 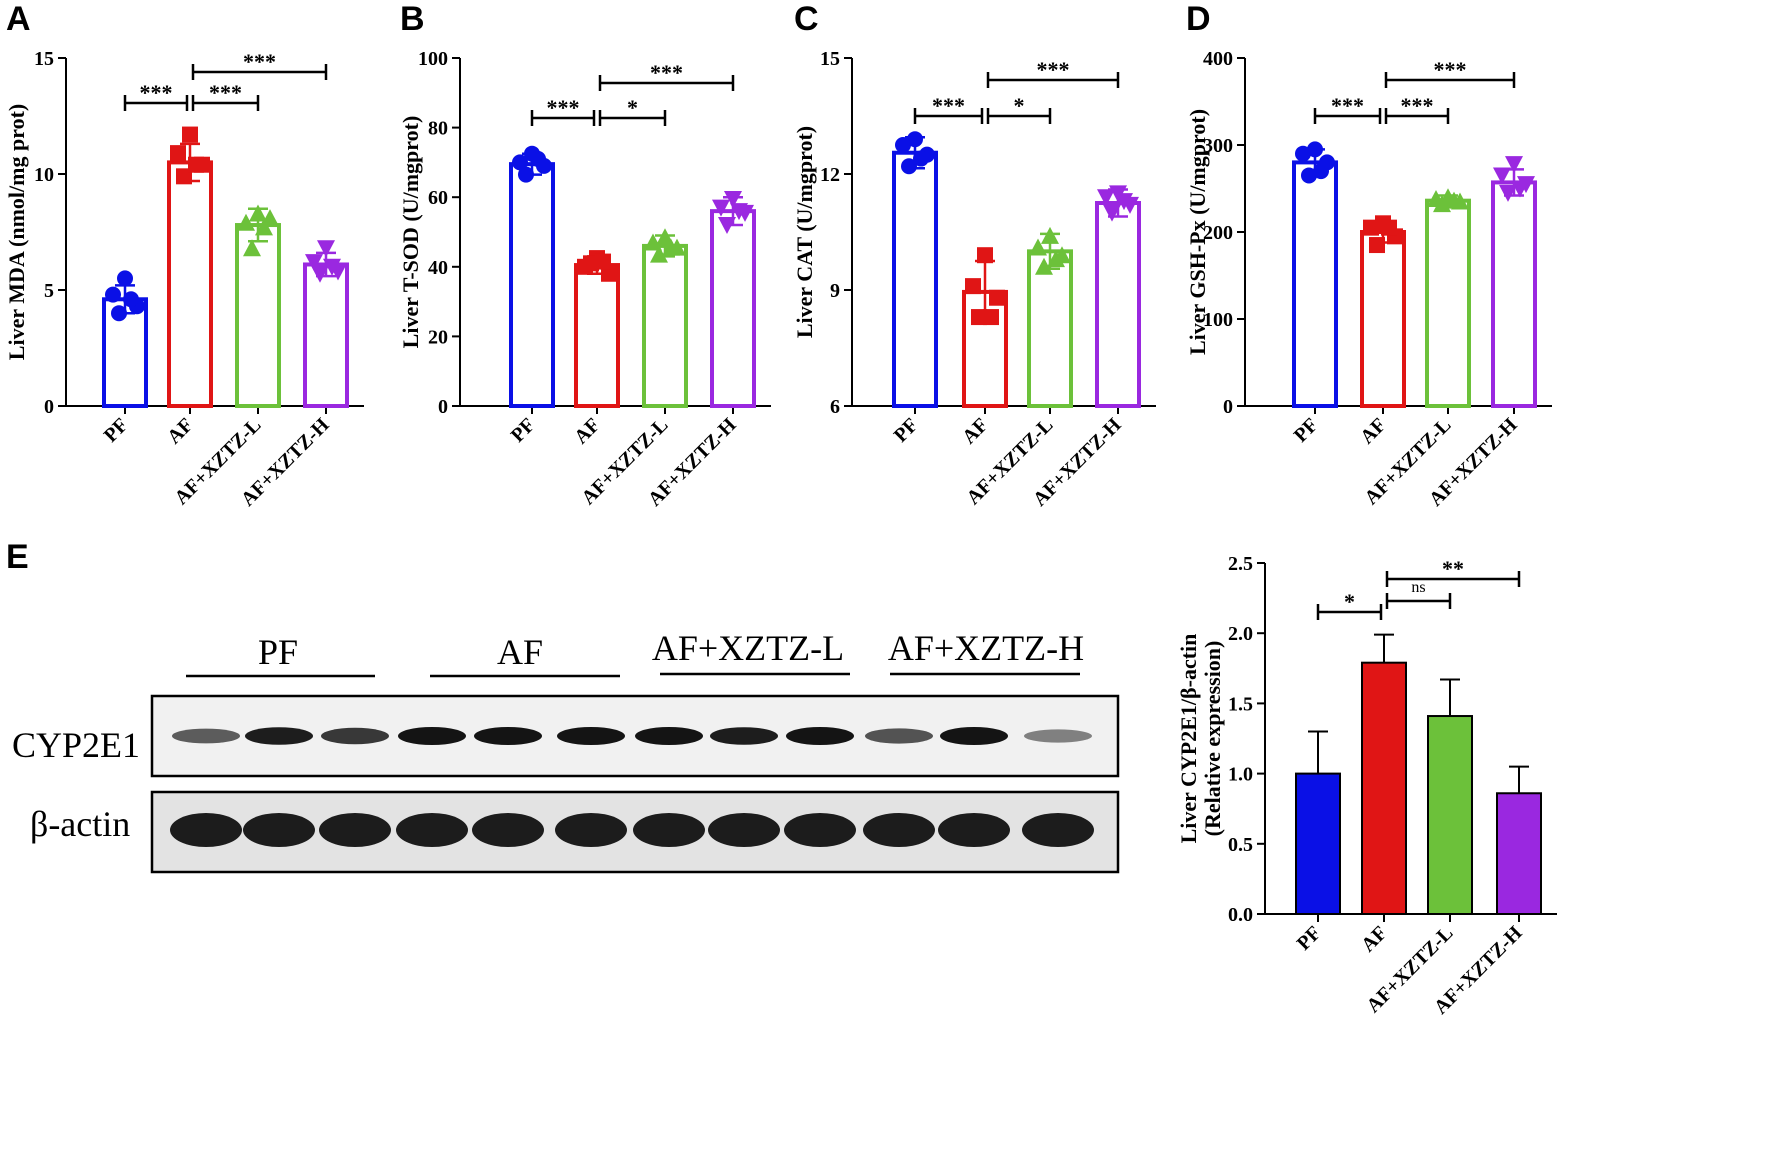 I want to click on blot-group-label-af: AF, so click(x=520, y=652).